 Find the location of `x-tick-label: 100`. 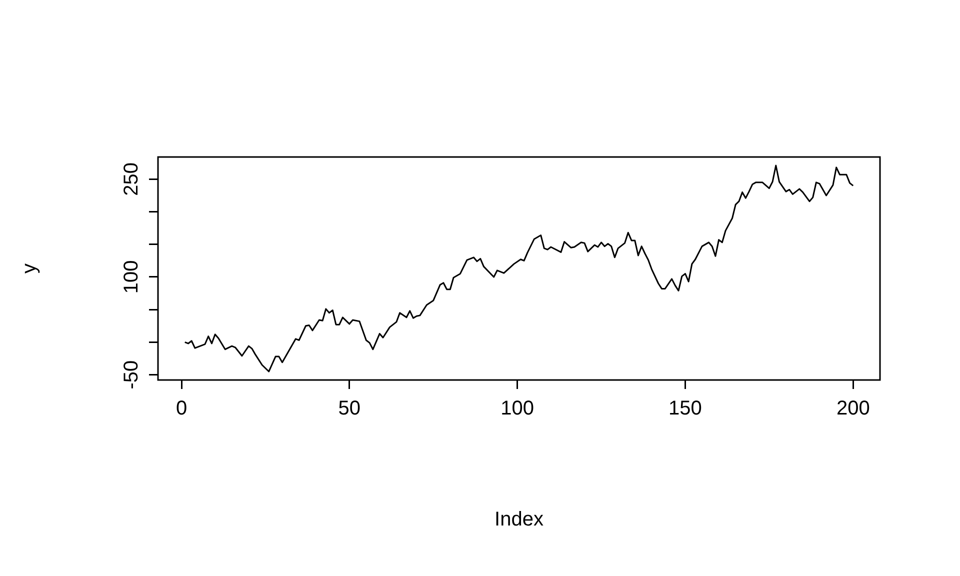

x-tick-label: 100 is located at coordinates (517, 409).